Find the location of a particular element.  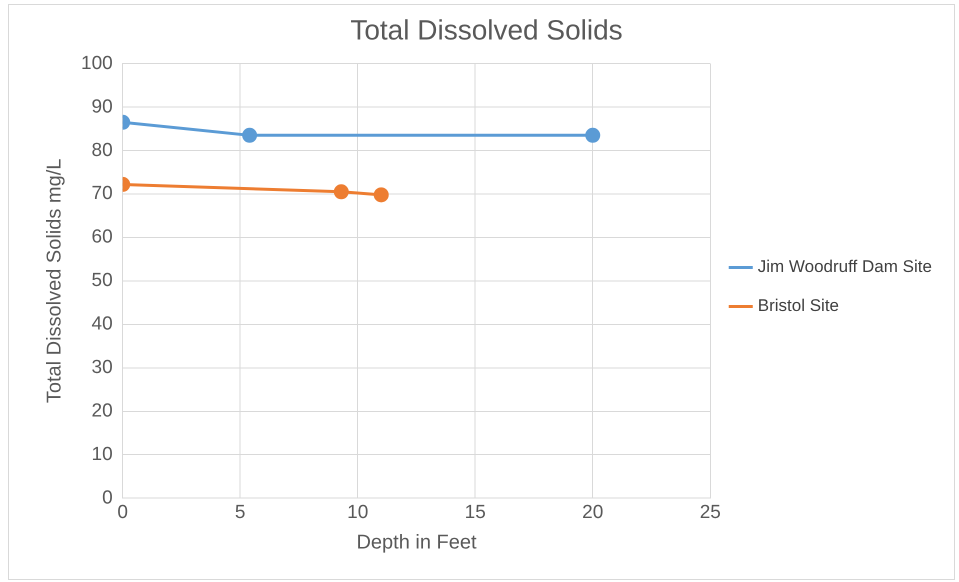

x-tick-label: 0 is located at coordinates (122, 512).